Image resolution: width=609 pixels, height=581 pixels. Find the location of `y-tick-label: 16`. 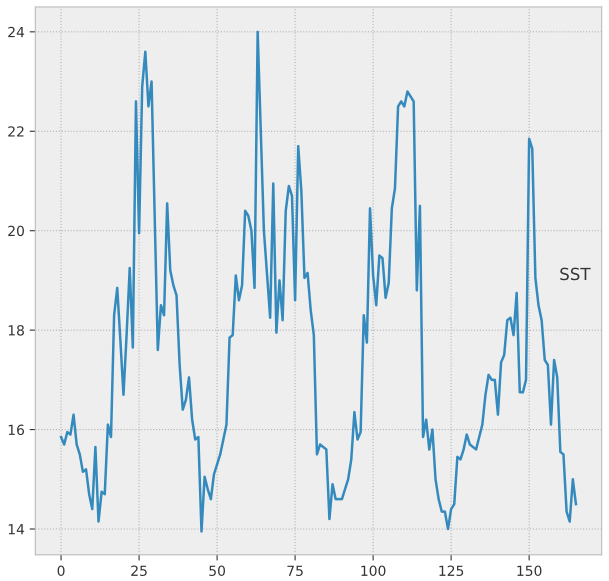

y-tick-label: 16 is located at coordinates (16, 430).